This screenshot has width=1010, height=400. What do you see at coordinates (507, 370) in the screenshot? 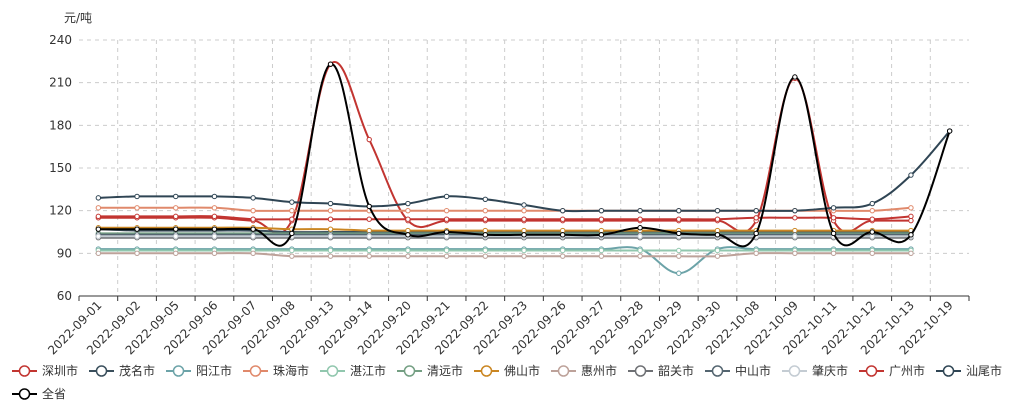
I see `legend-item-6: 佛山市` at bounding box center [507, 370].